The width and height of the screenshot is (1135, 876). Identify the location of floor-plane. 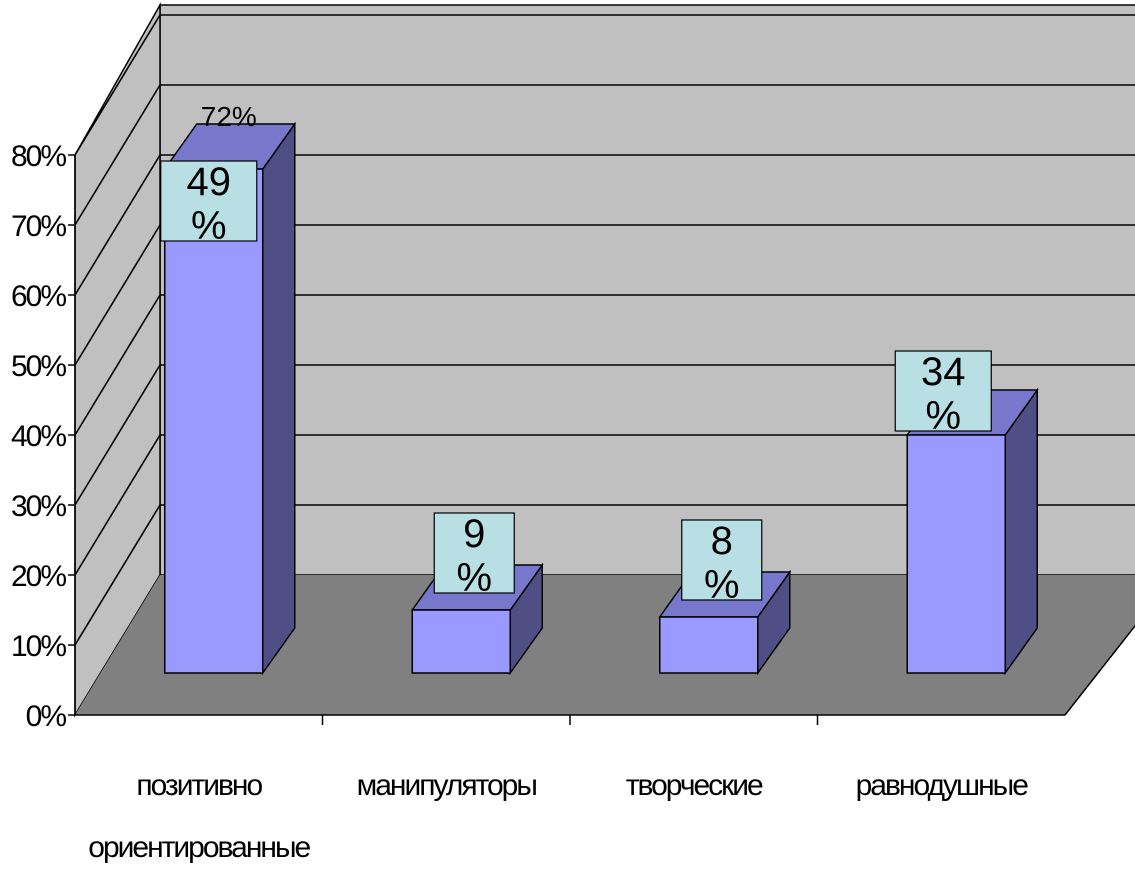
(605, 645).